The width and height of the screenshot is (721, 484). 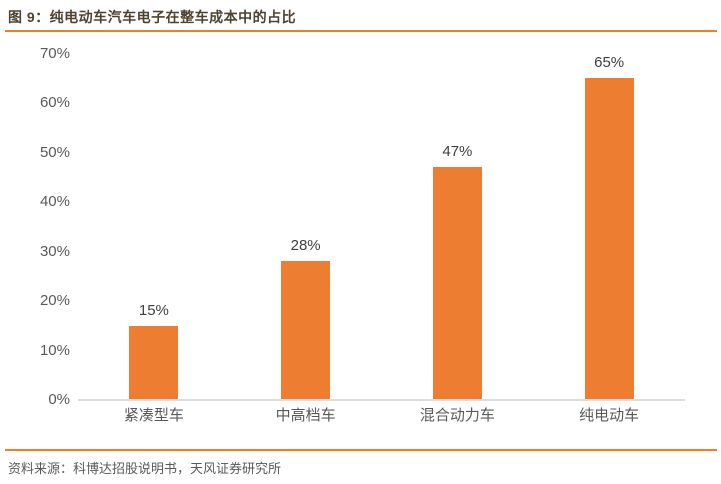 I want to click on bar-value-label: 47%, so click(x=457, y=152).